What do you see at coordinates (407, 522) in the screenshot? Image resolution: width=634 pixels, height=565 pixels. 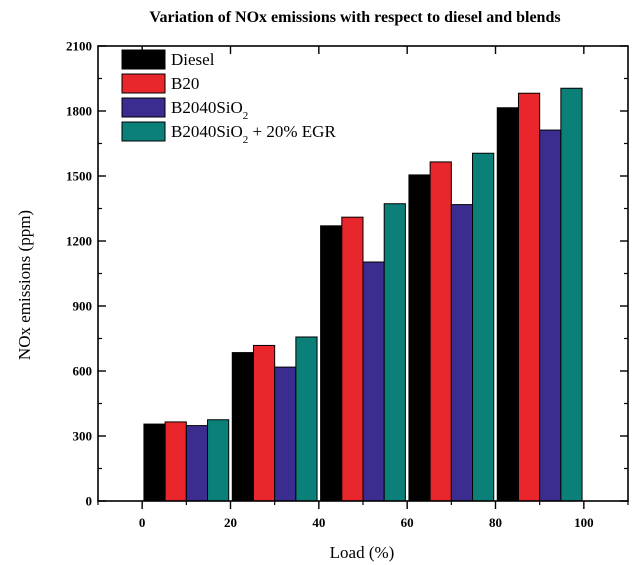 I see `x-tick-label: 60` at bounding box center [407, 522].